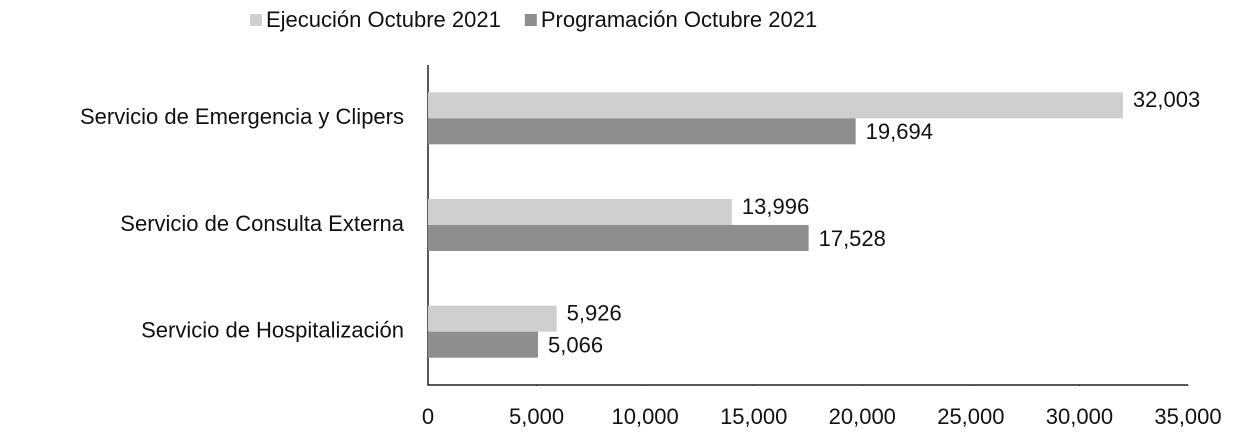  What do you see at coordinates (899, 131) in the screenshot?
I see `data-label: 19,694` at bounding box center [899, 131].